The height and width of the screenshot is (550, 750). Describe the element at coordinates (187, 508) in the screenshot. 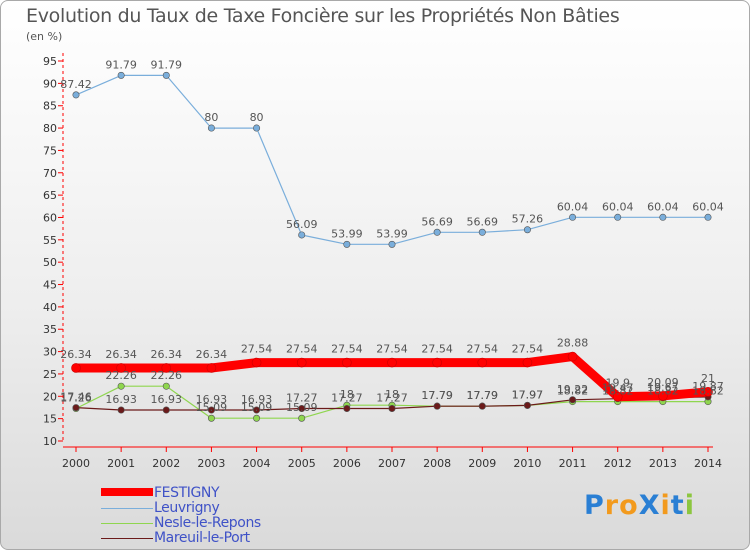

I see `legend-label-leuvrigny: Leuvrigny` at that location.